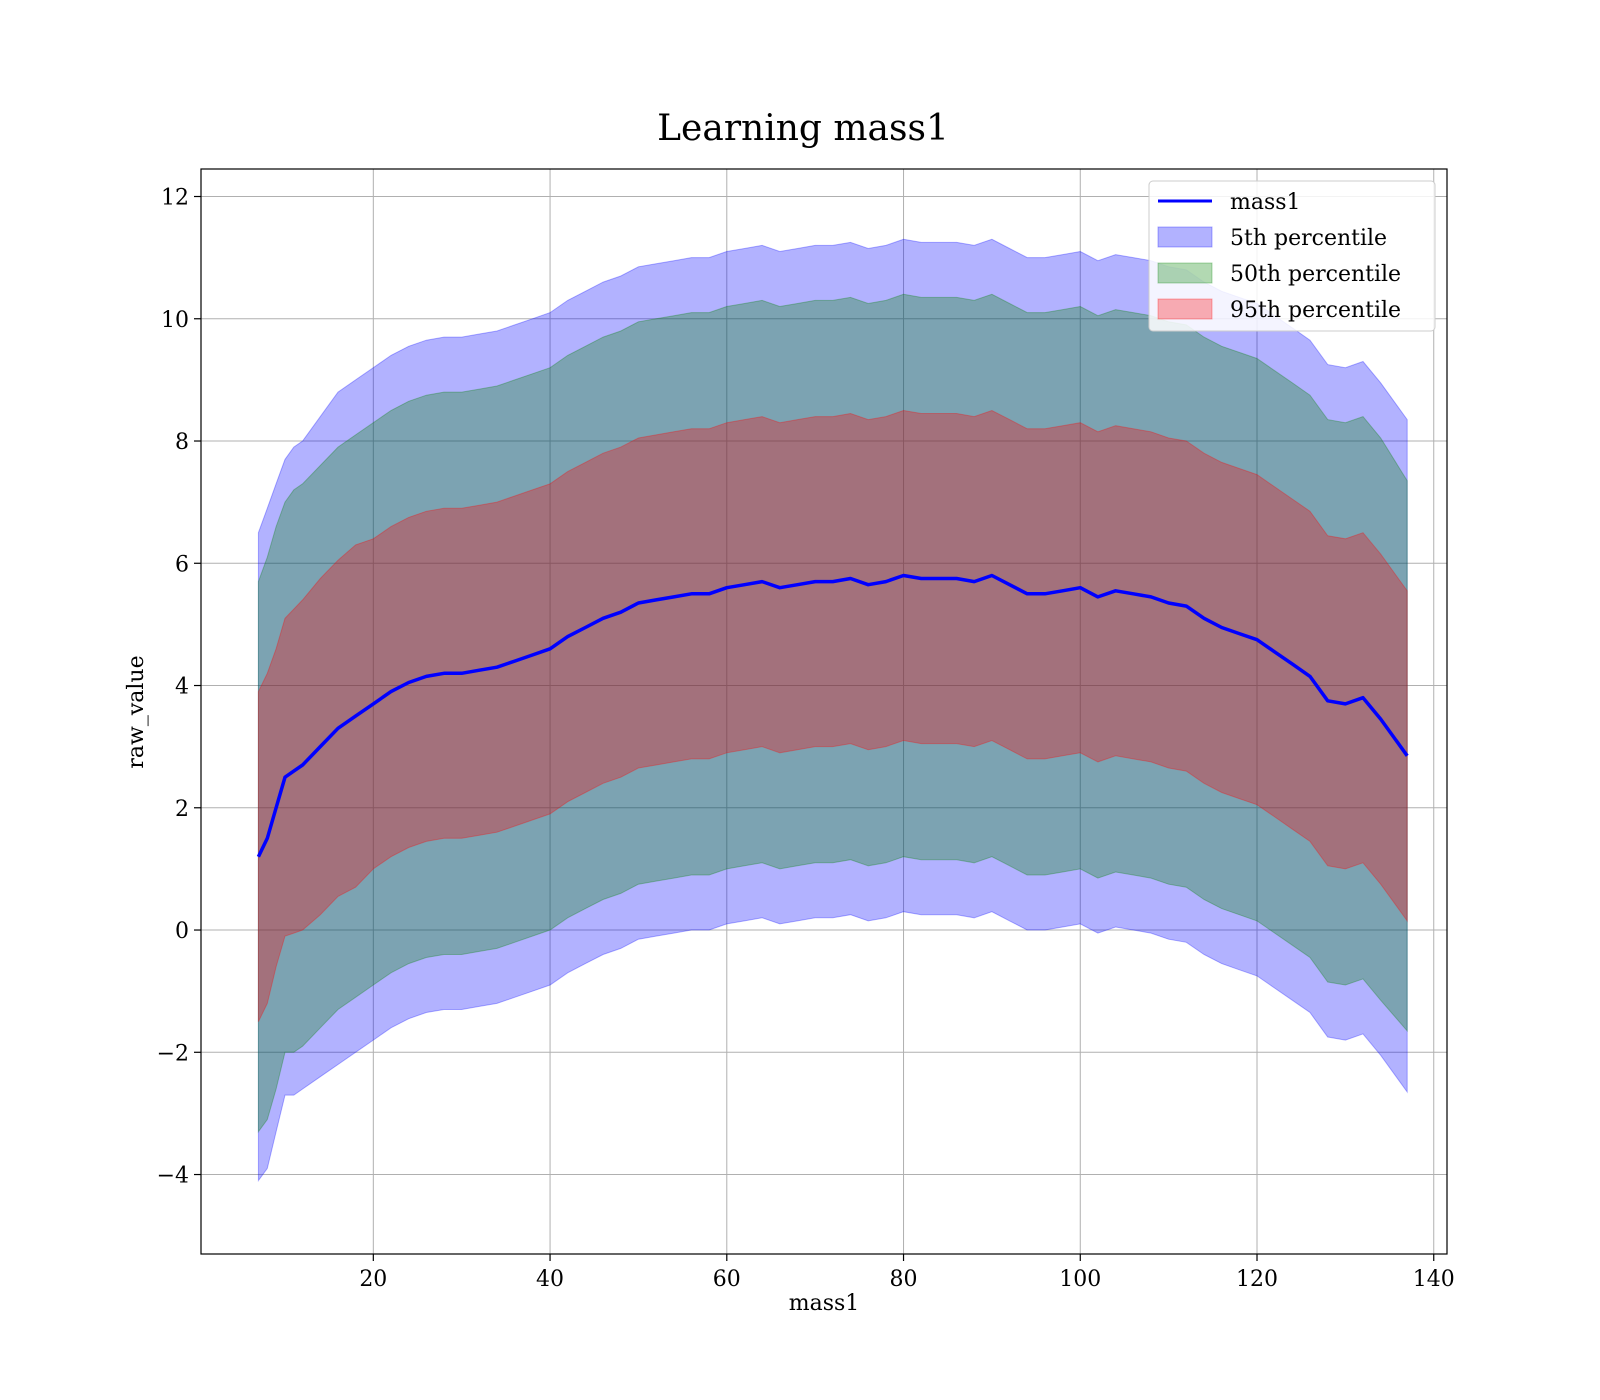 Image resolution: width=1600 pixels, height=1400 pixels. Describe the element at coordinates (182, 687) in the screenshot. I see `y-tick-label: 4` at that location.